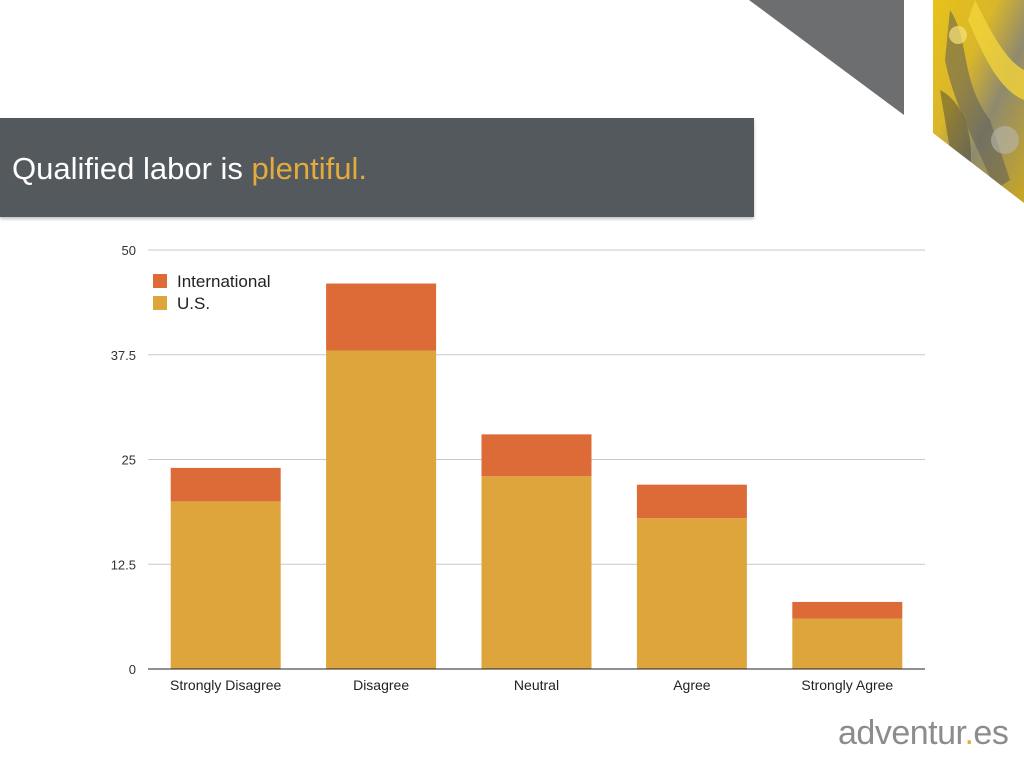 This screenshot has height=768, width=1024. I want to click on y-tick-label-1: 12.5, so click(123, 564).